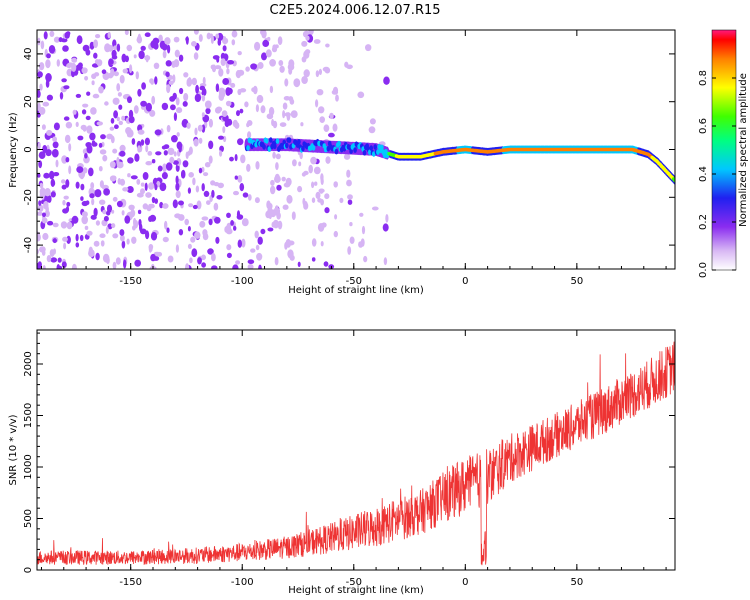  I want to click on snr-ytick-label: 1000, so click(28, 466).